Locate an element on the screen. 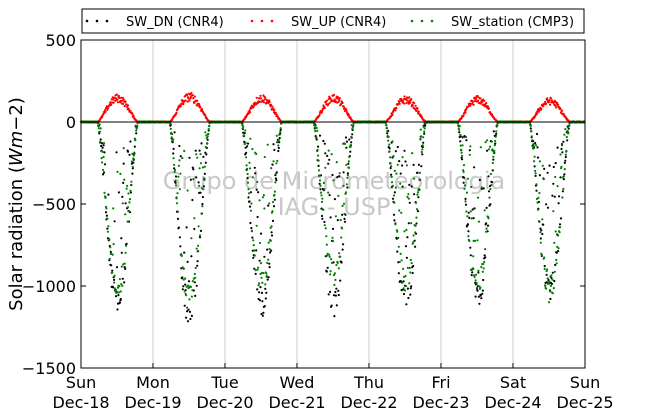 Image resolution: width=650 pixels, height=409 pixels. y-tick-label: −1000 is located at coordinates (49, 286).